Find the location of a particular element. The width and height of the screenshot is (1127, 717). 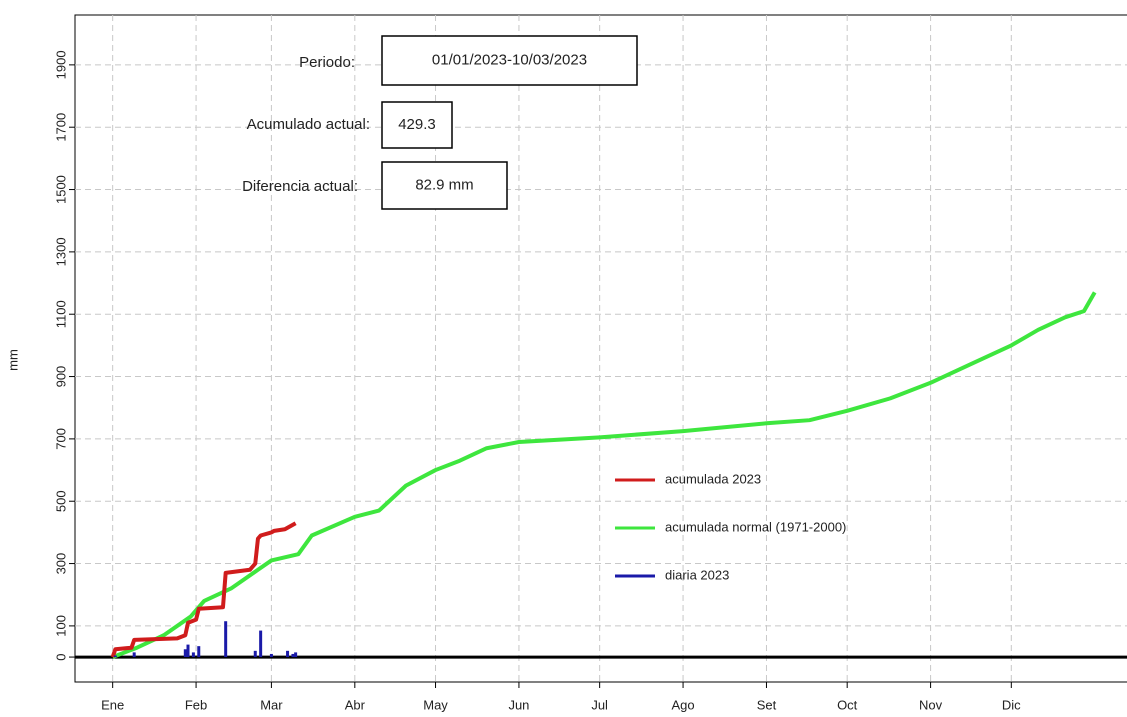

annotation-value: 82.9 mm is located at coordinates (444, 184).